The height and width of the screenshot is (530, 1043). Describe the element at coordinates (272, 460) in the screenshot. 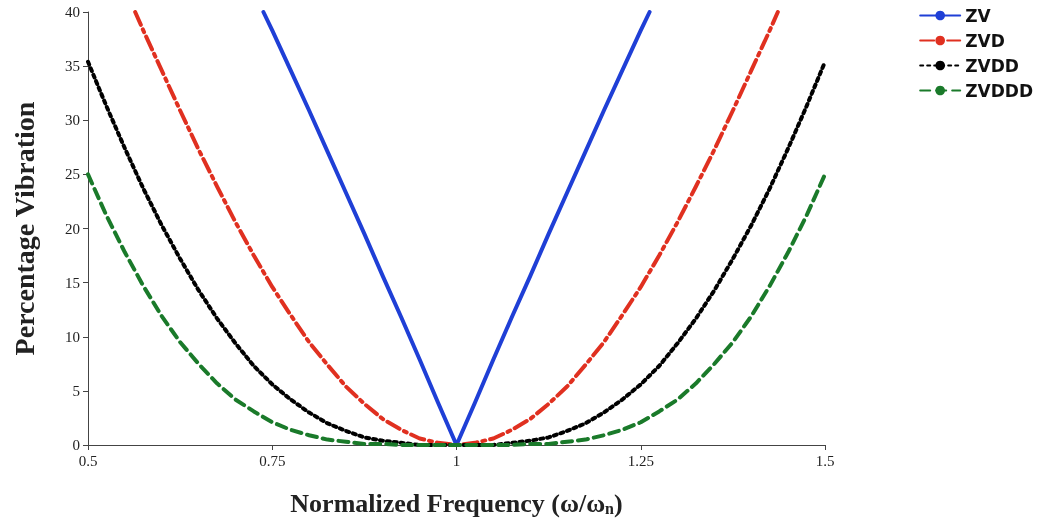

I see `x-tick-label: 0.75` at that location.